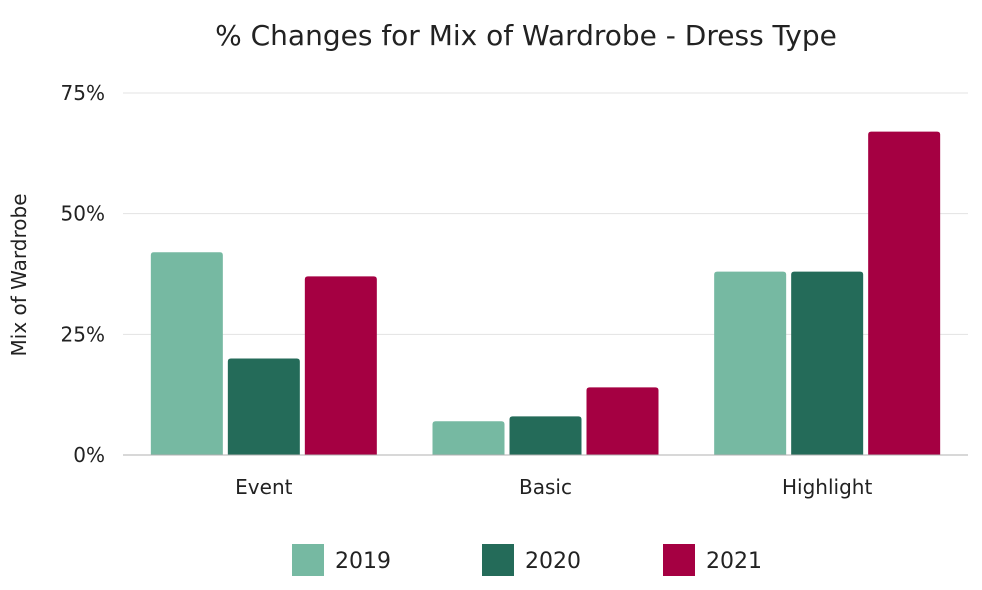 This screenshot has width=982, height=590. What do you see at coordinates (363, 561) in the screenshot?
I see `legend-label: 2019` at bounding box center [363, 561].